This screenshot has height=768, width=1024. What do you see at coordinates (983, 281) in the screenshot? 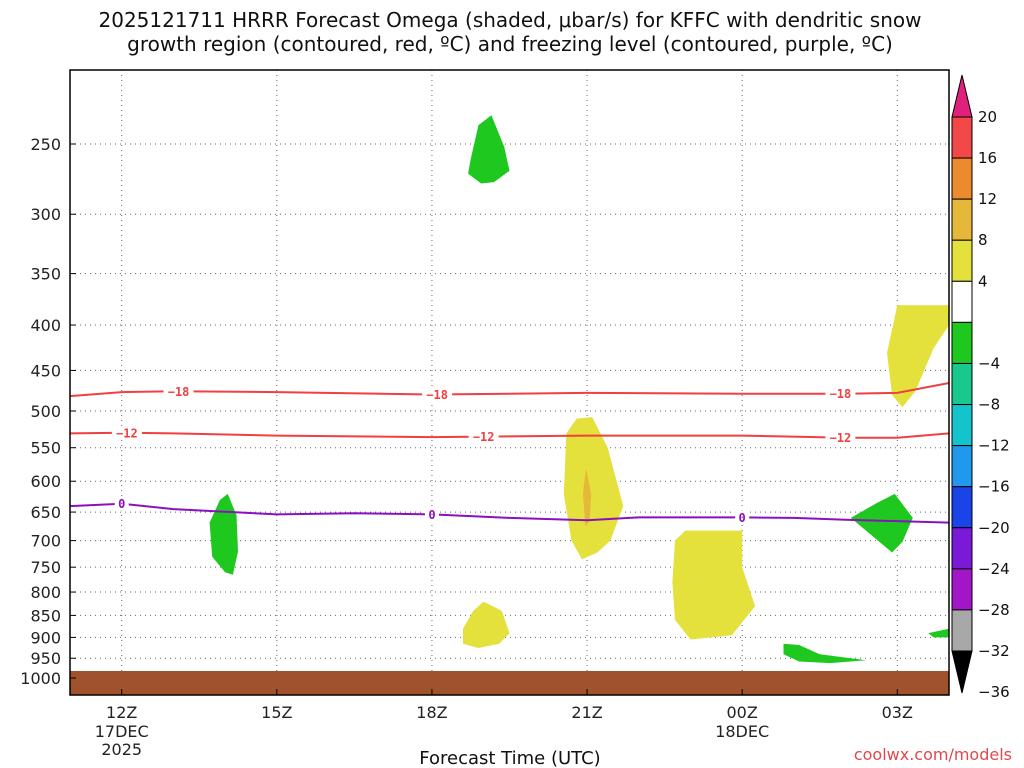
I see `colorbar-tick-label-4: 4` at bounding box center [983, 281].